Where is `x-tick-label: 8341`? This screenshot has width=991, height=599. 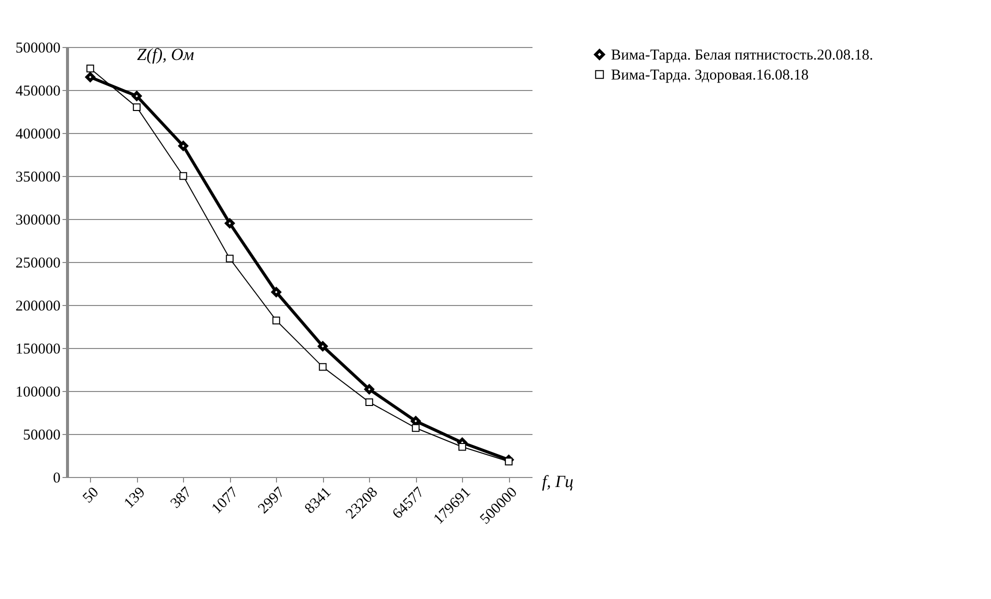
x-tick-label: 8341 is located at coordinates (318, 501).